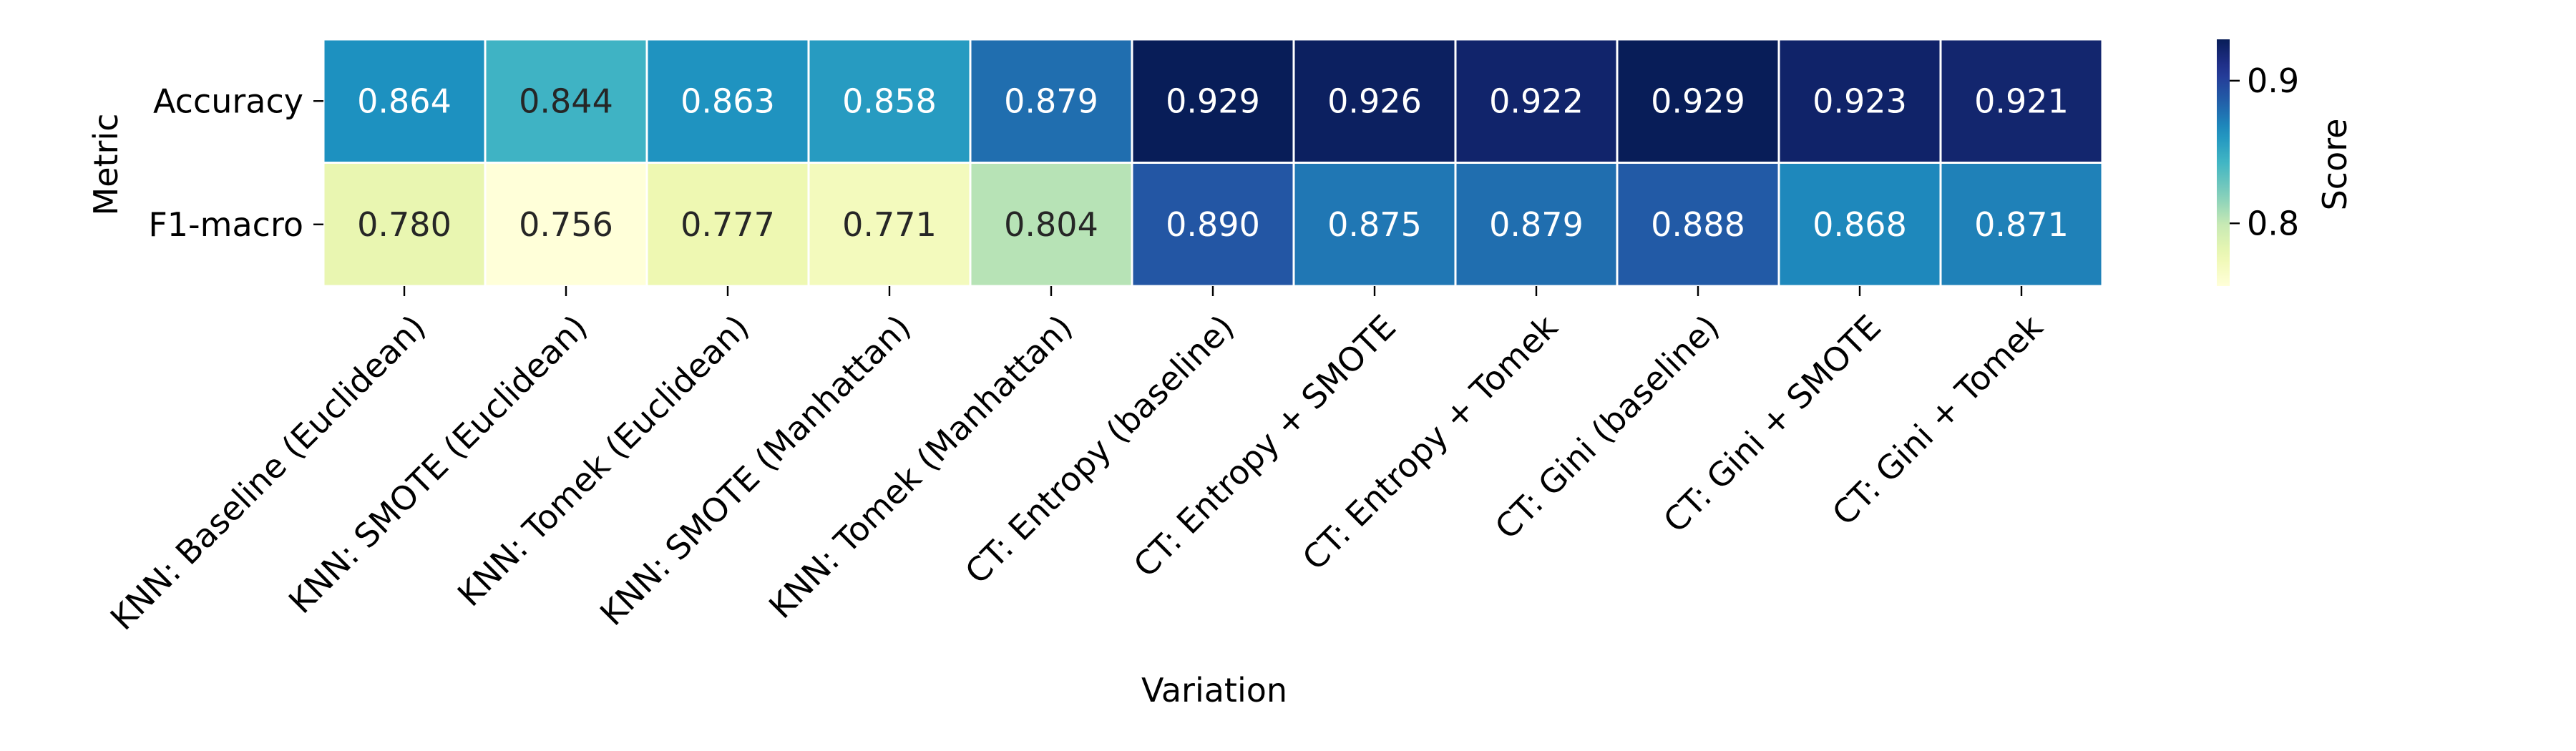 This screenshot has height=751, width=2576. What do you see at coordinates (226, 224) in the screenshot?
I see `y-tick-label: F1-macro` at bounding box center [226, 224].